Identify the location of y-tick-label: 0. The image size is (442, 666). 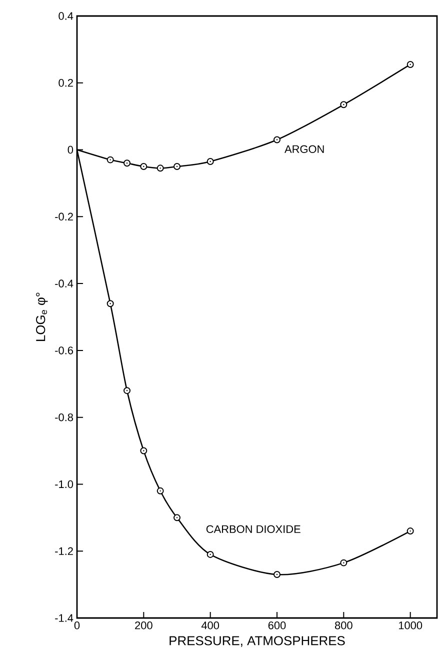
(71, 150).